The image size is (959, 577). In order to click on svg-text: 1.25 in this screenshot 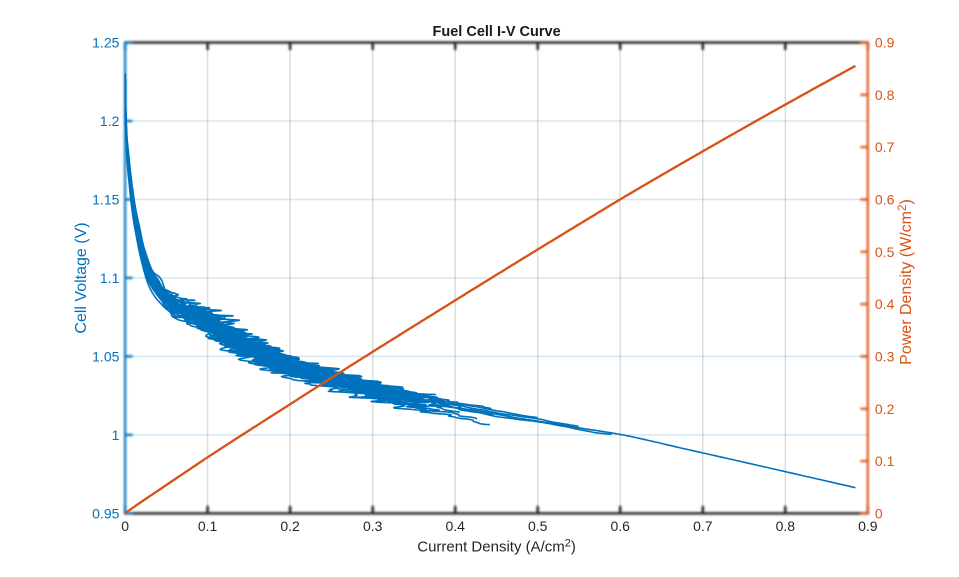, I will do `click(105, 43)`.